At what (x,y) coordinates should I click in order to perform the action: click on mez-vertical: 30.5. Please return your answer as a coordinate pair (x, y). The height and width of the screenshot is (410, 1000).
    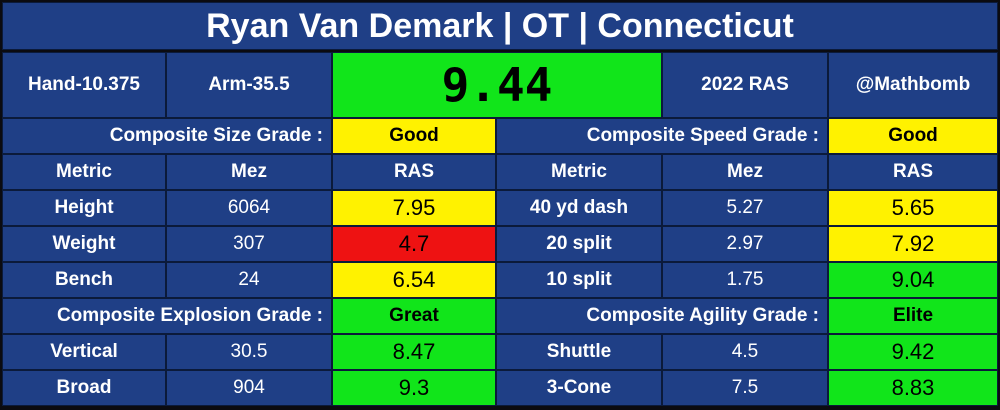
    Looking at the image, I should click on (249, 352).